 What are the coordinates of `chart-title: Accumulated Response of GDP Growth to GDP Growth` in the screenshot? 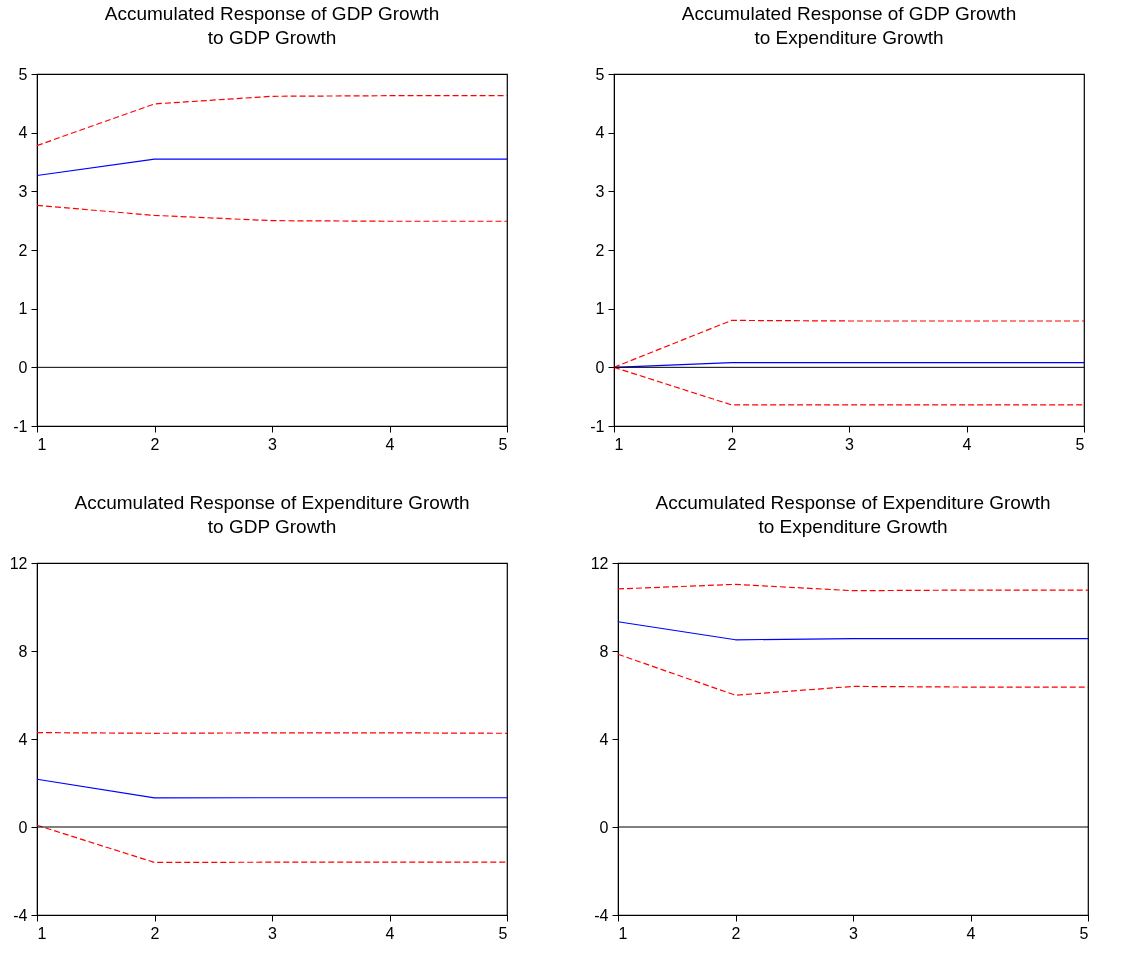 It's located at (272, 25).